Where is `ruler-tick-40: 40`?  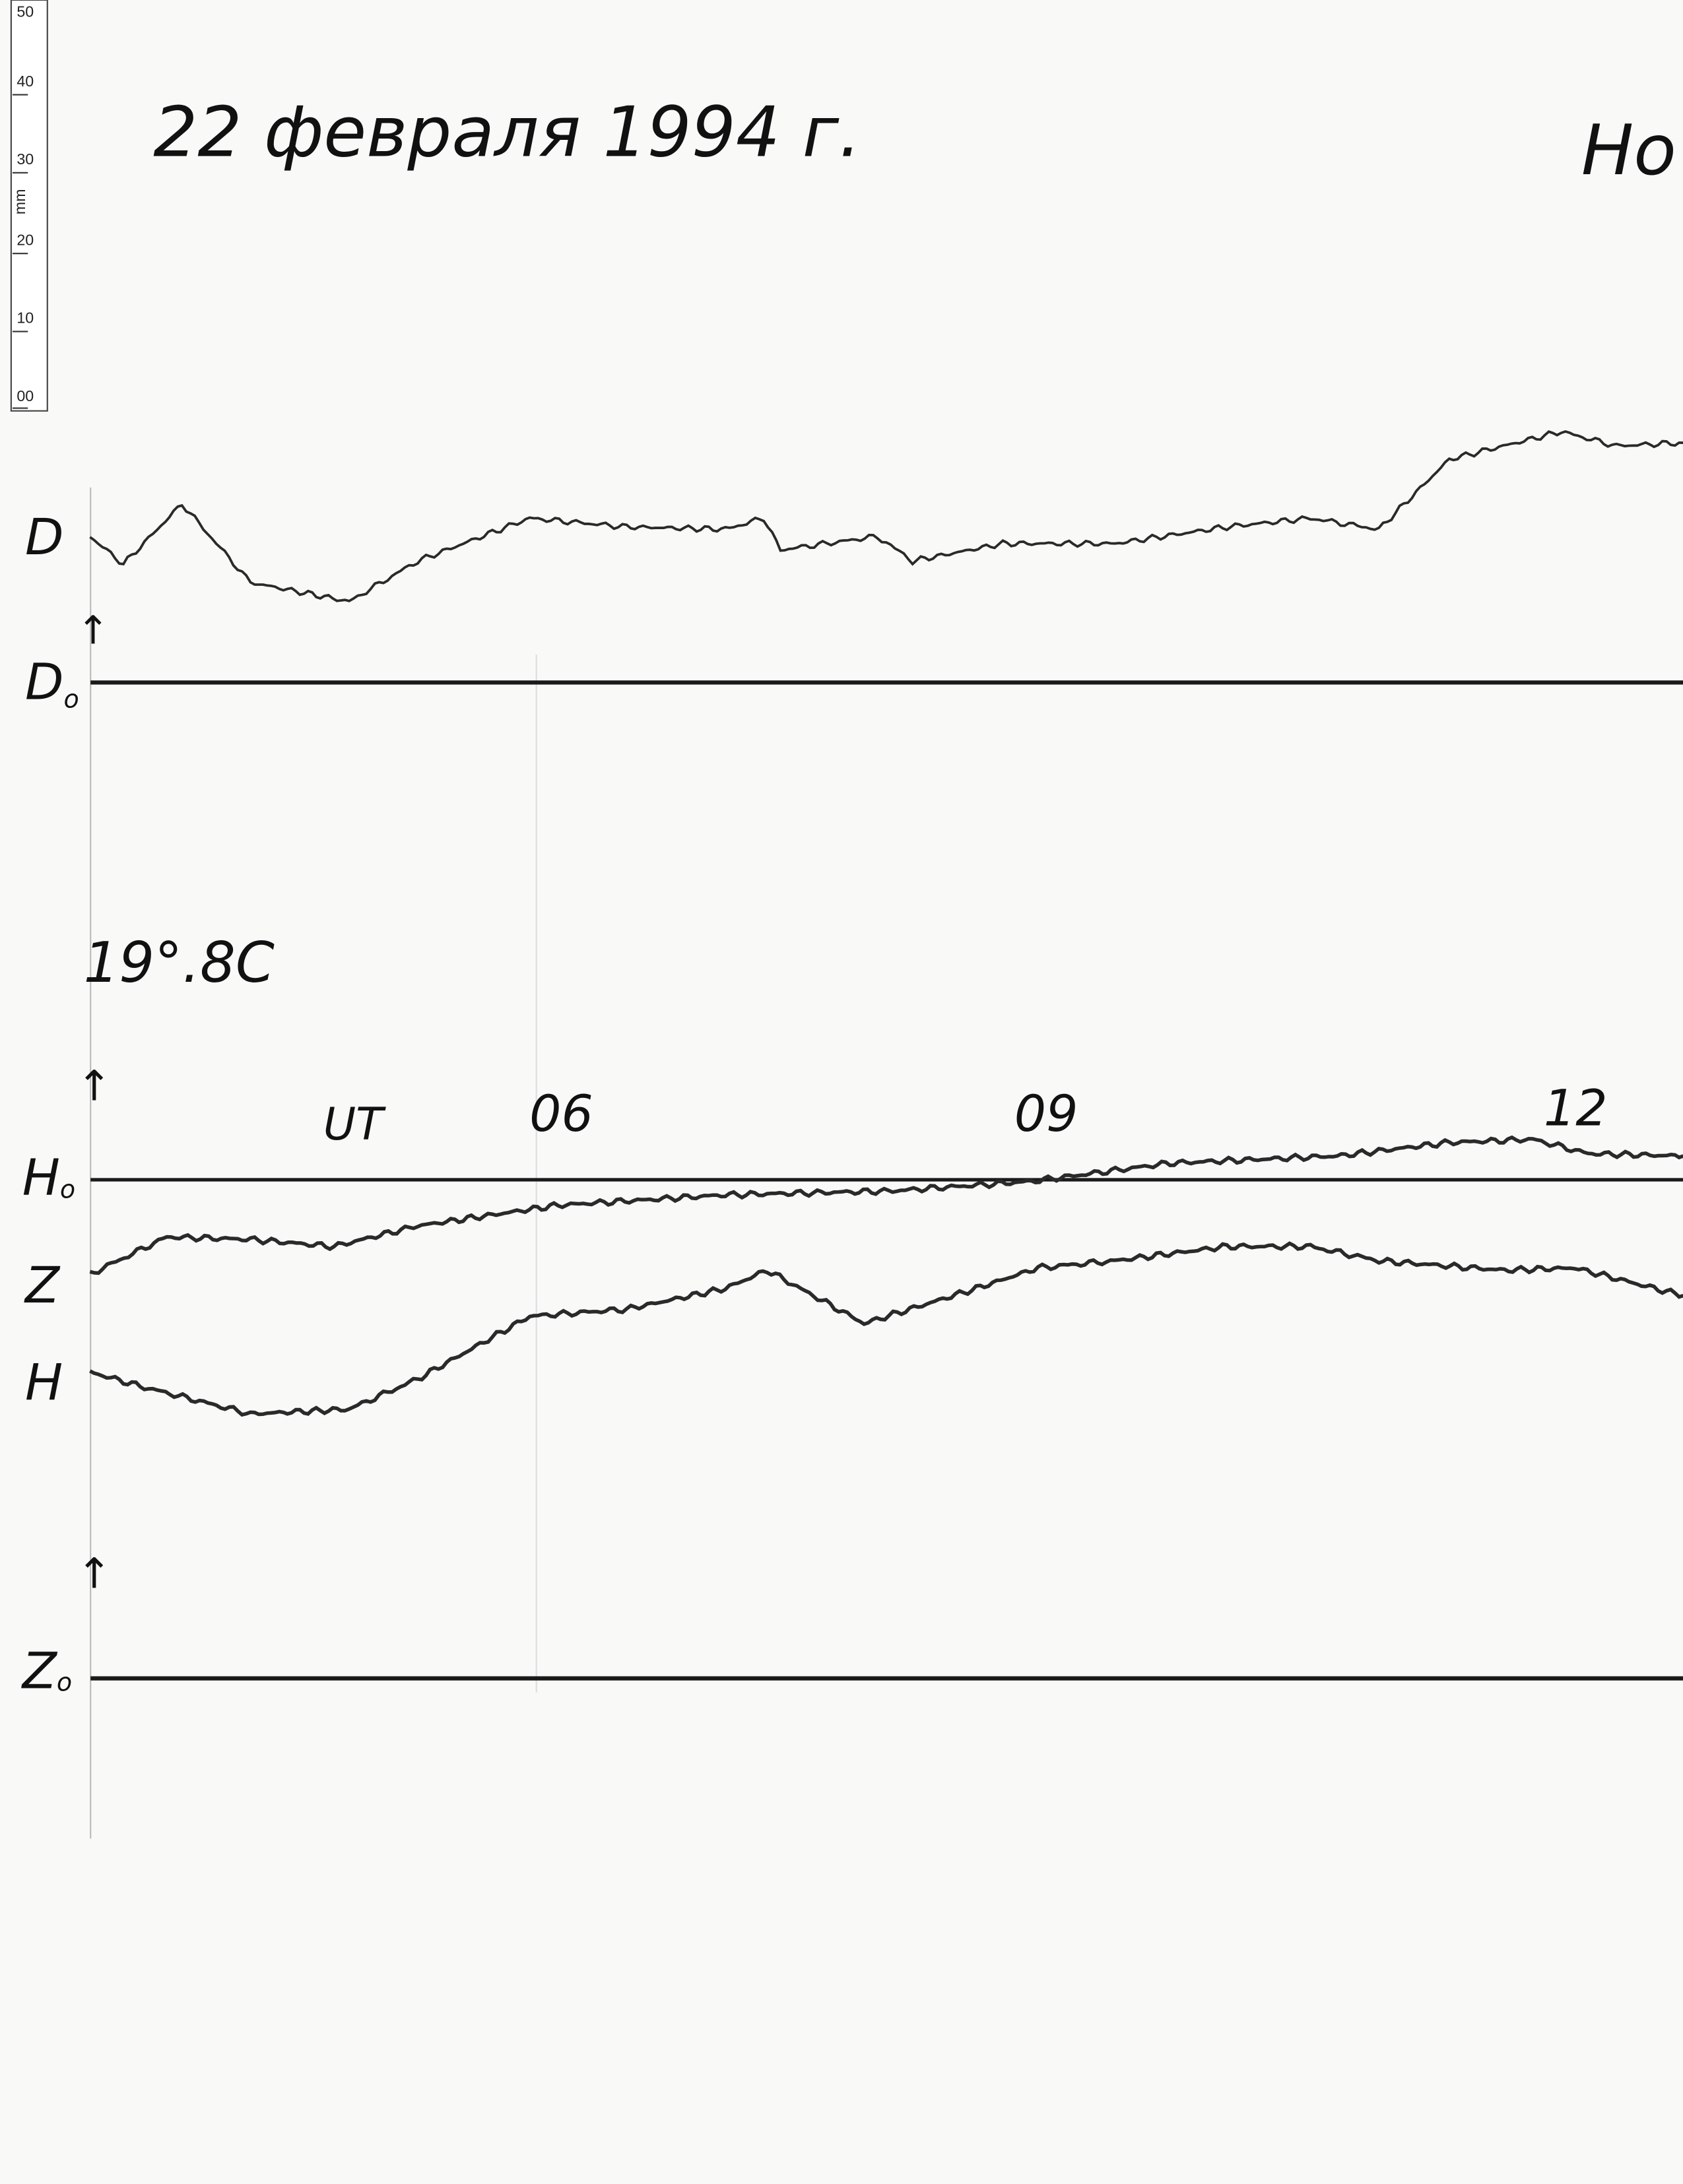
ruler-tick-40: 40 is located at coordinates (25, 81).